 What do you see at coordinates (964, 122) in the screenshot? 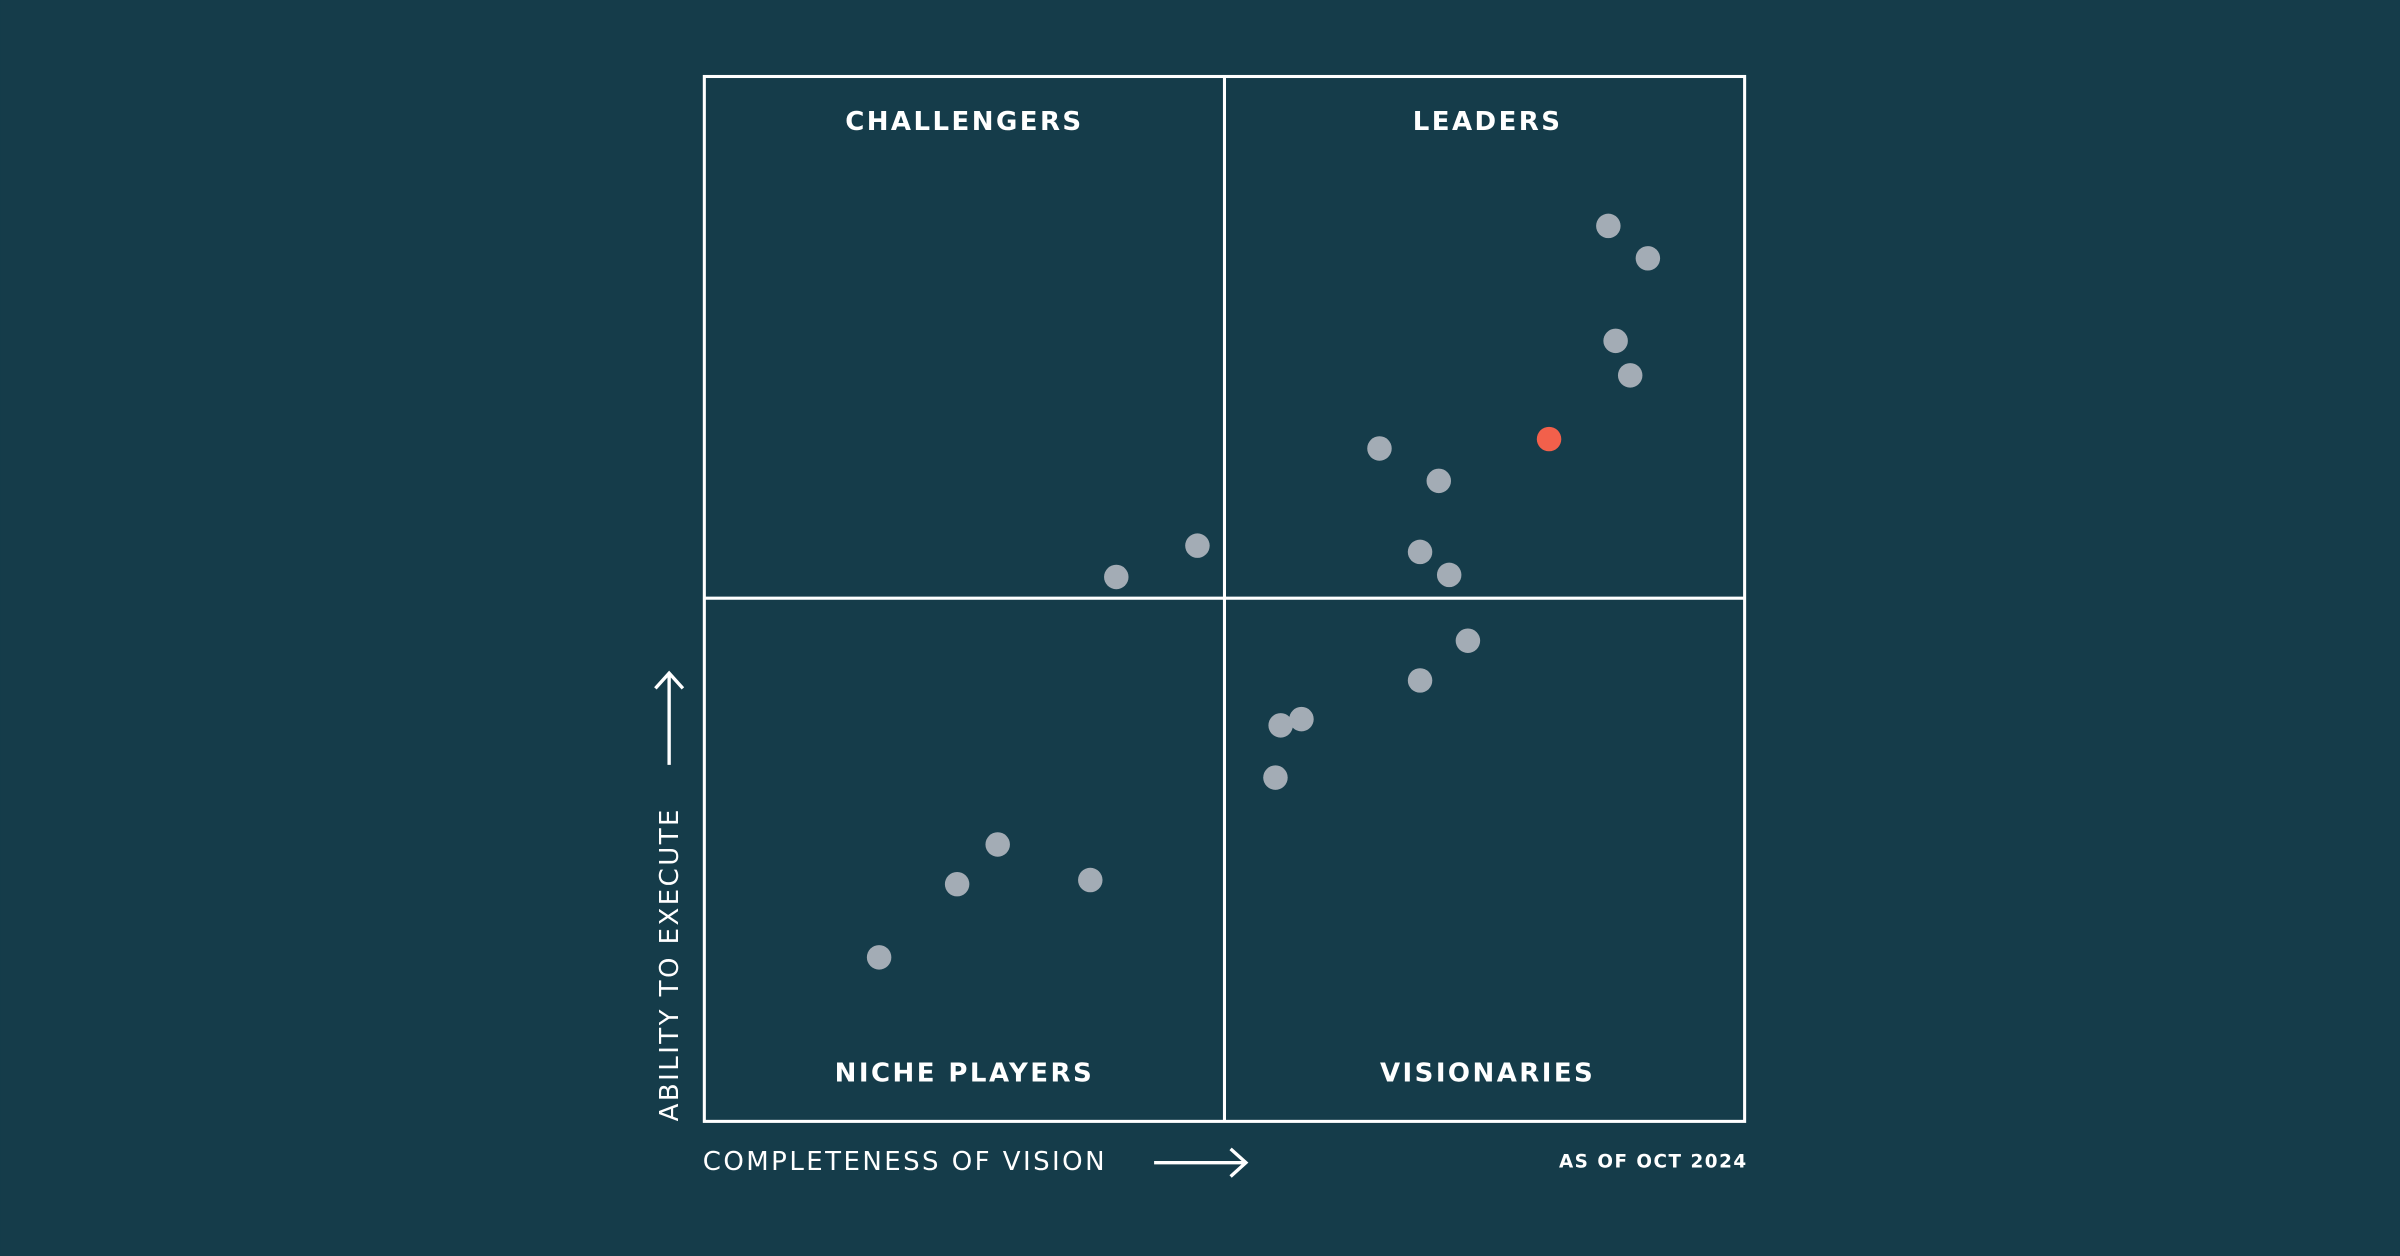
I see `quadrant-label: CHALLENGERS` at bounding box center [964, 122].